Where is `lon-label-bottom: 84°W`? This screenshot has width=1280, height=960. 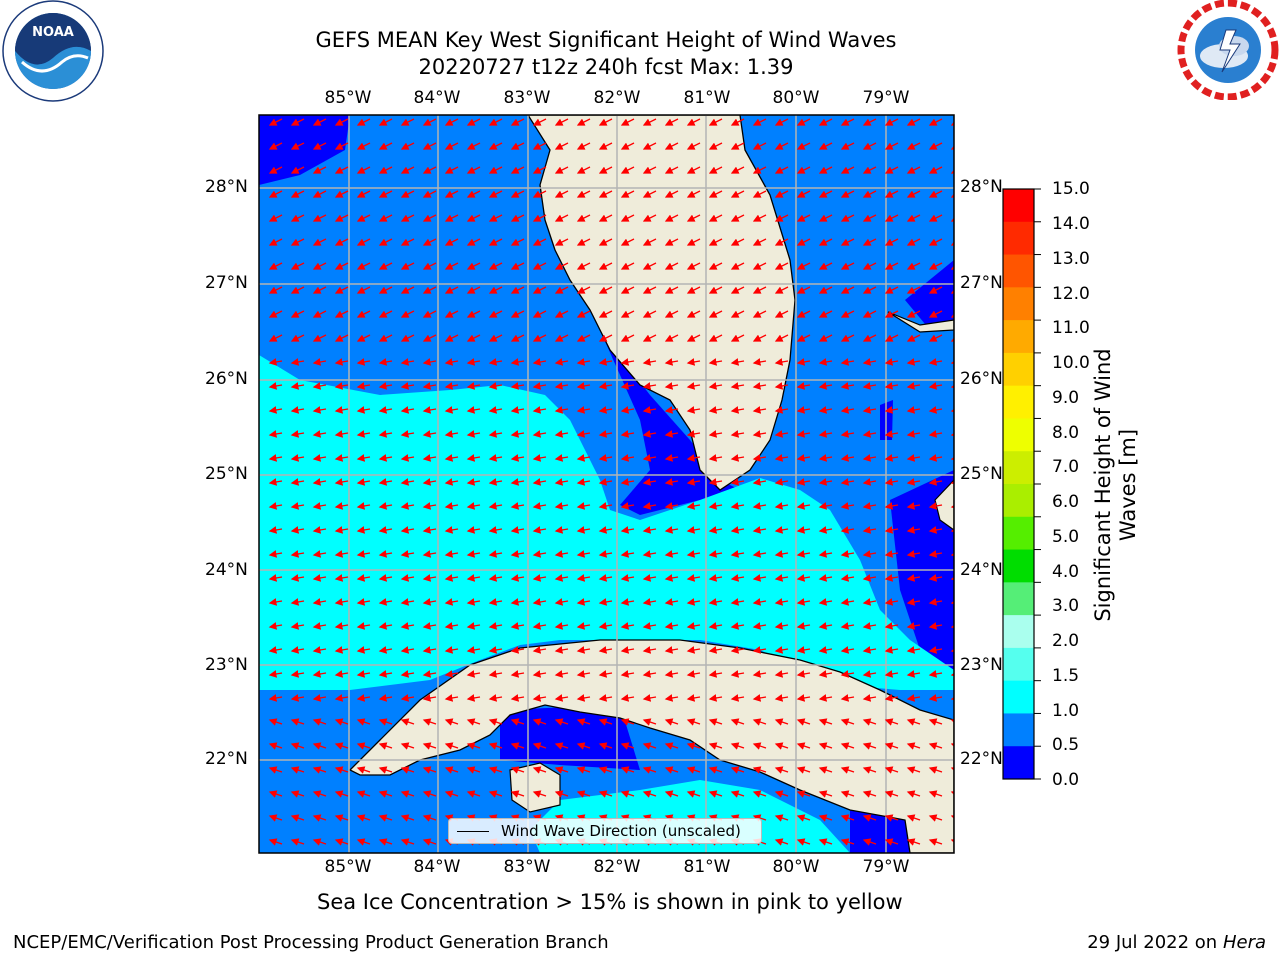 lon-label-bottom: 84°W is located at coordinates (437, 867).